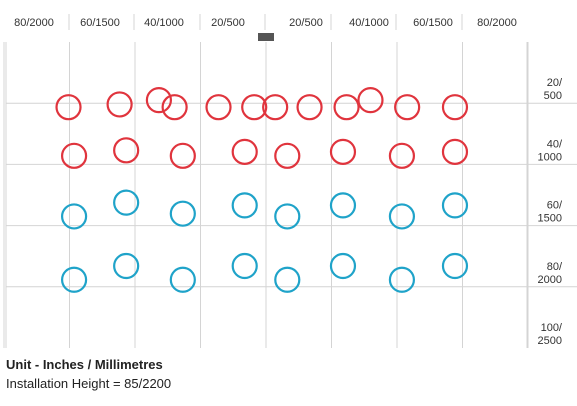 The width and height of the screenshot is (577, 406). What do you see at coordinates (553, 89) in the screenshot?
I see `y-tick-label: 20/500` at bounding box center [553, 89].